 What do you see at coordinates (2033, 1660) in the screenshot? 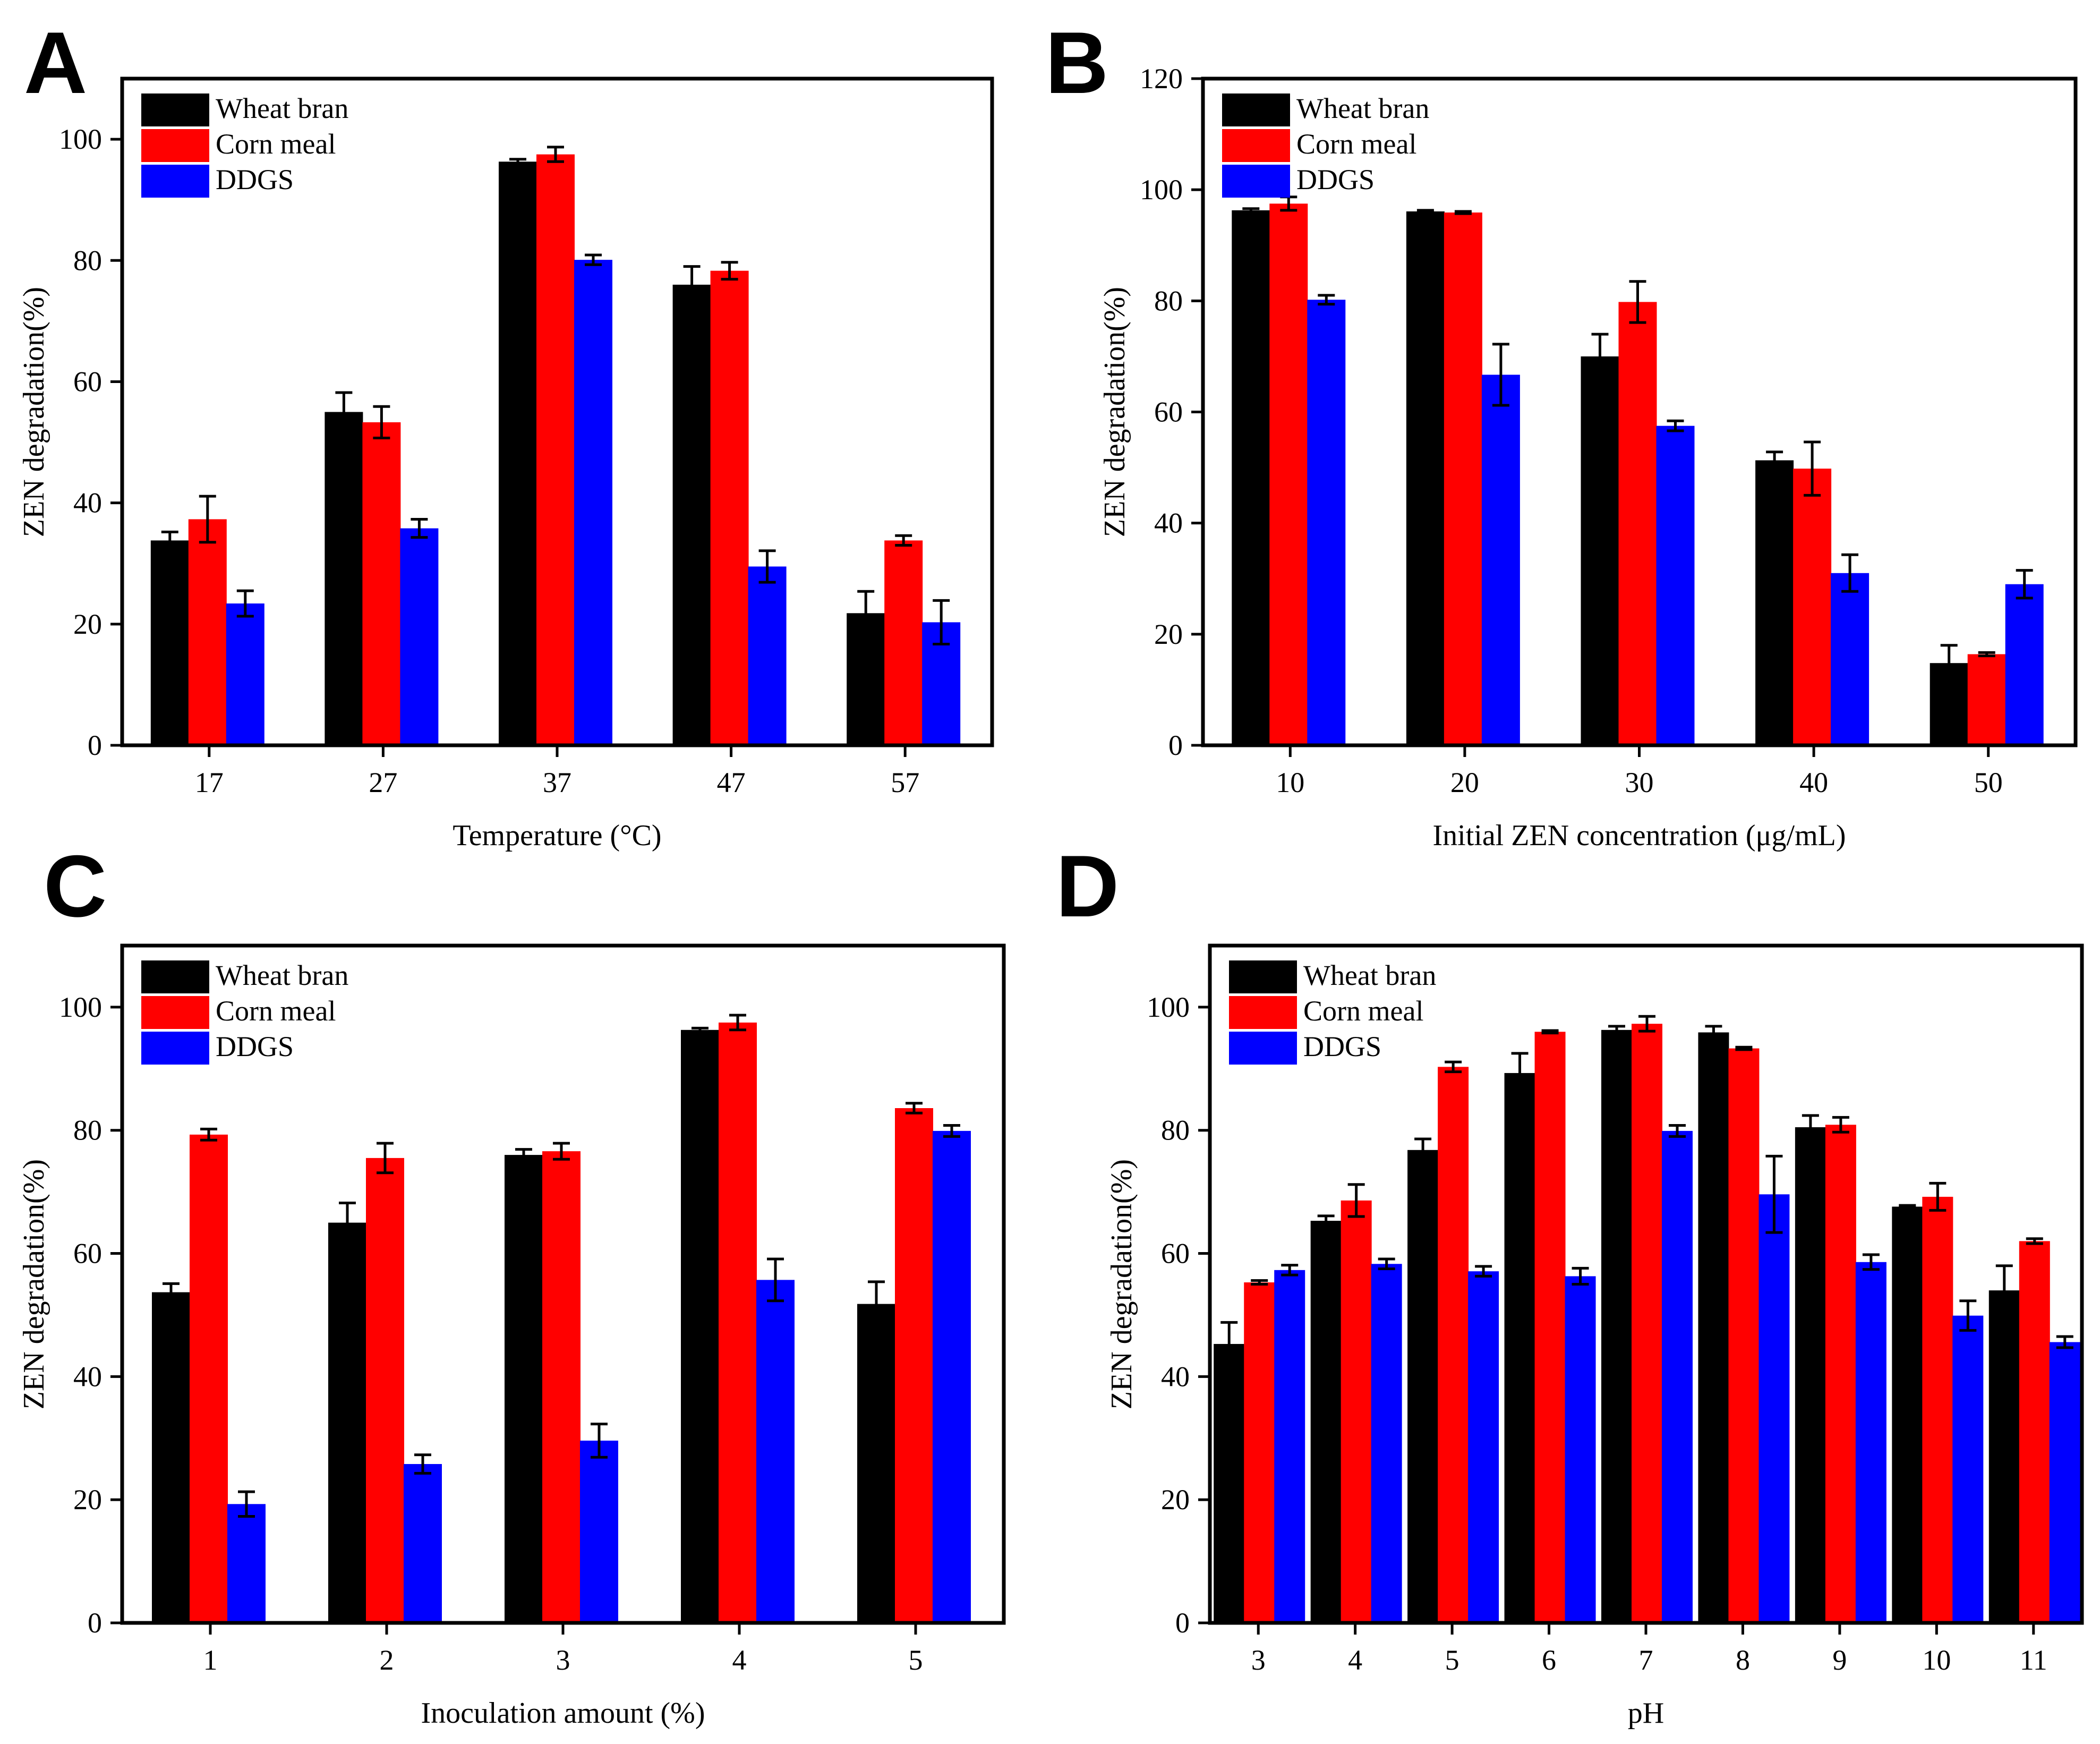
I see `x-tick-label: 11` at bounding box center [2033, 1660].